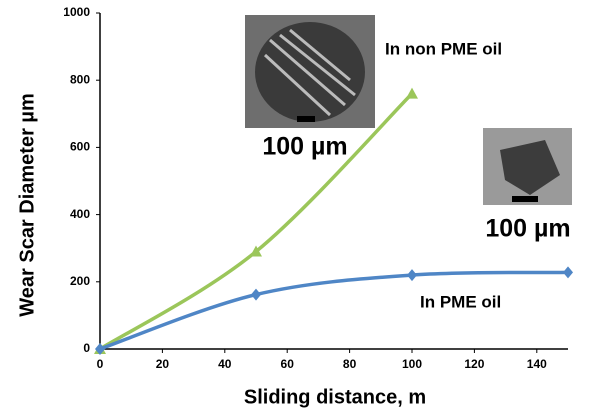  I want to click on micrograph-pme, so click(527, 166).